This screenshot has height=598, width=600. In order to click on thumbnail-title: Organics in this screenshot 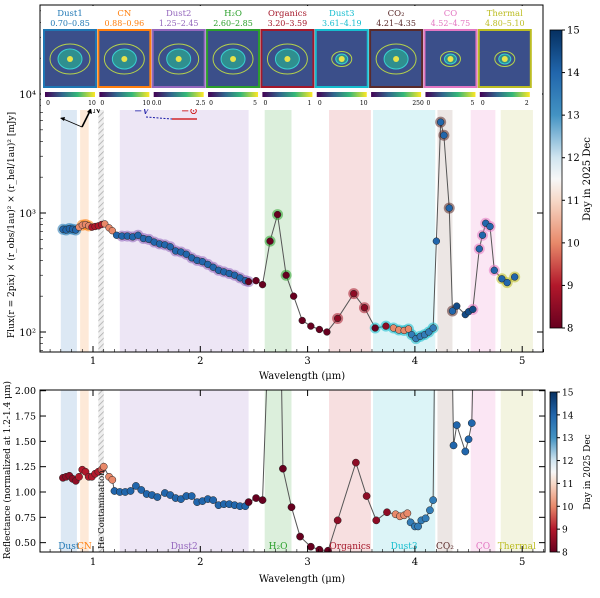, I will do `click(287, 14)`.